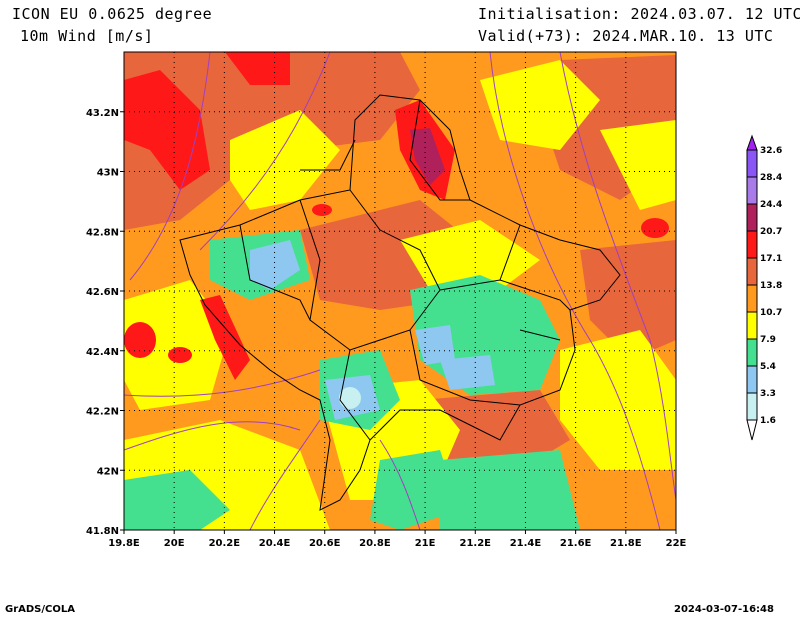  Describe the element at coordinates (275, 265) in the screenshot. I see `field-5-4-west` at that location.